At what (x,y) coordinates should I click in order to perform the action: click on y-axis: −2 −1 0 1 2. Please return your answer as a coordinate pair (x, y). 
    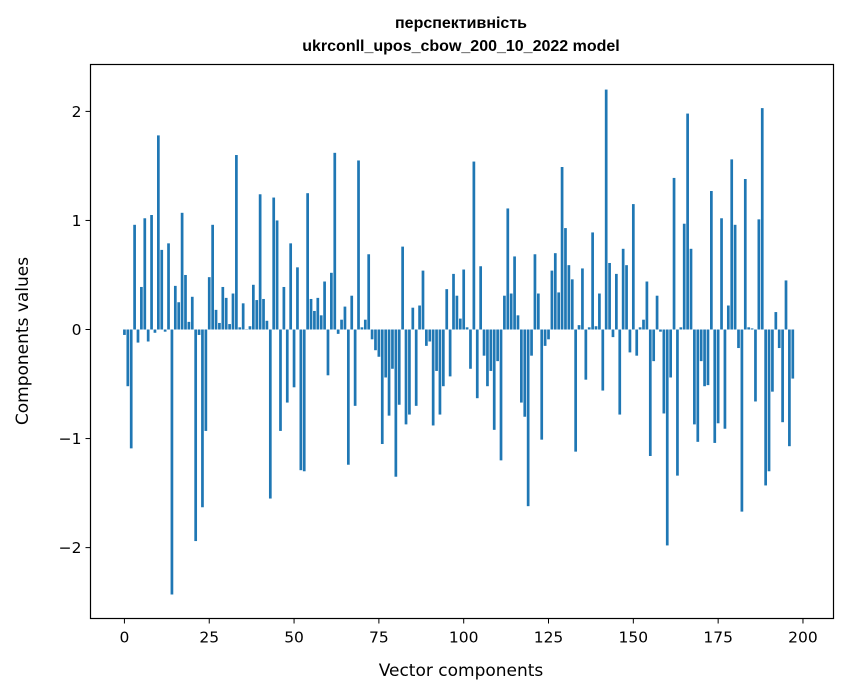
    Looking at the image, I should click on (75, 330).